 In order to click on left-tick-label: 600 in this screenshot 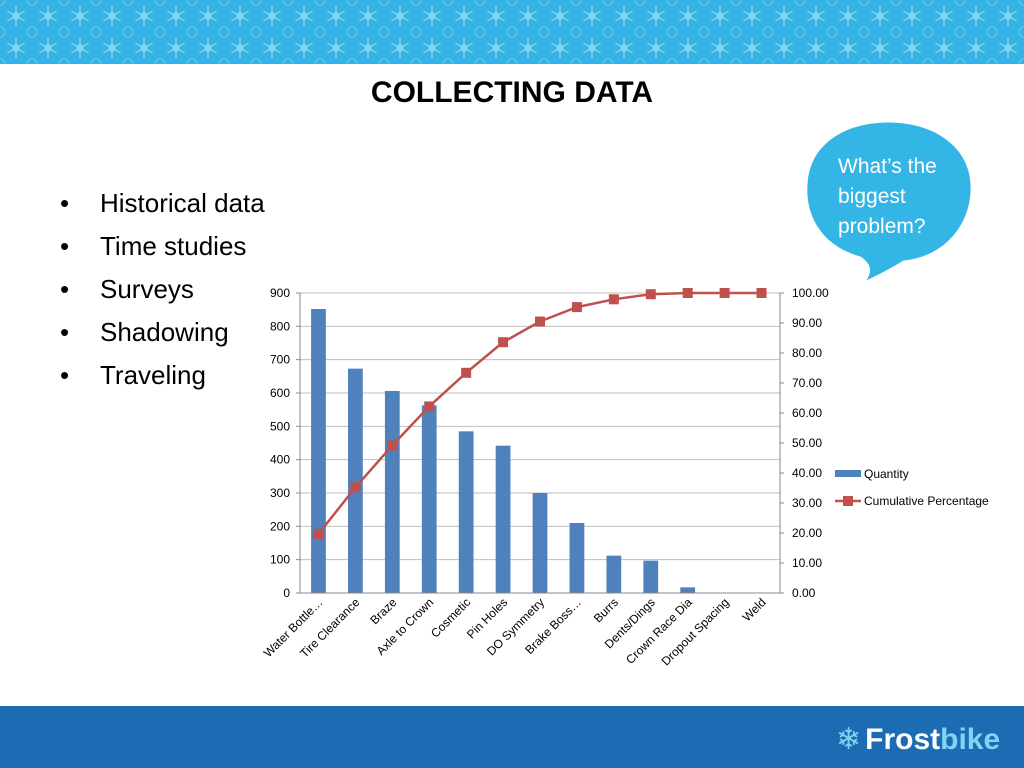, I will do `click(280, 393)`.